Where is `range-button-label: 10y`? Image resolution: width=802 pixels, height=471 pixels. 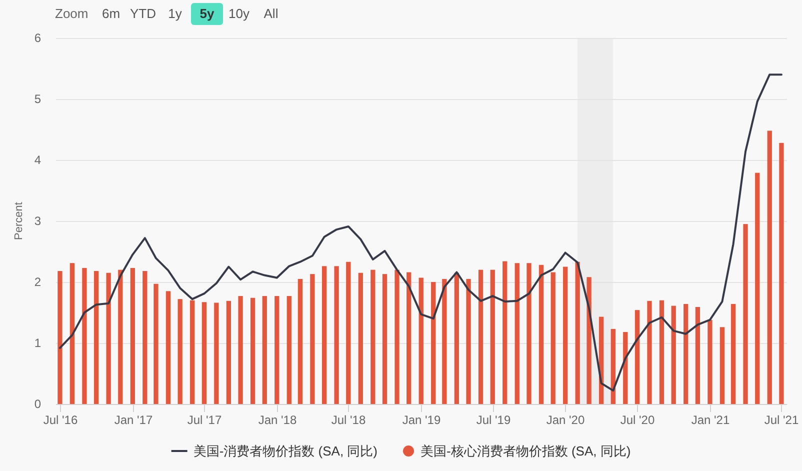
range-button-label: 10y is located at coordinates (239, 13).